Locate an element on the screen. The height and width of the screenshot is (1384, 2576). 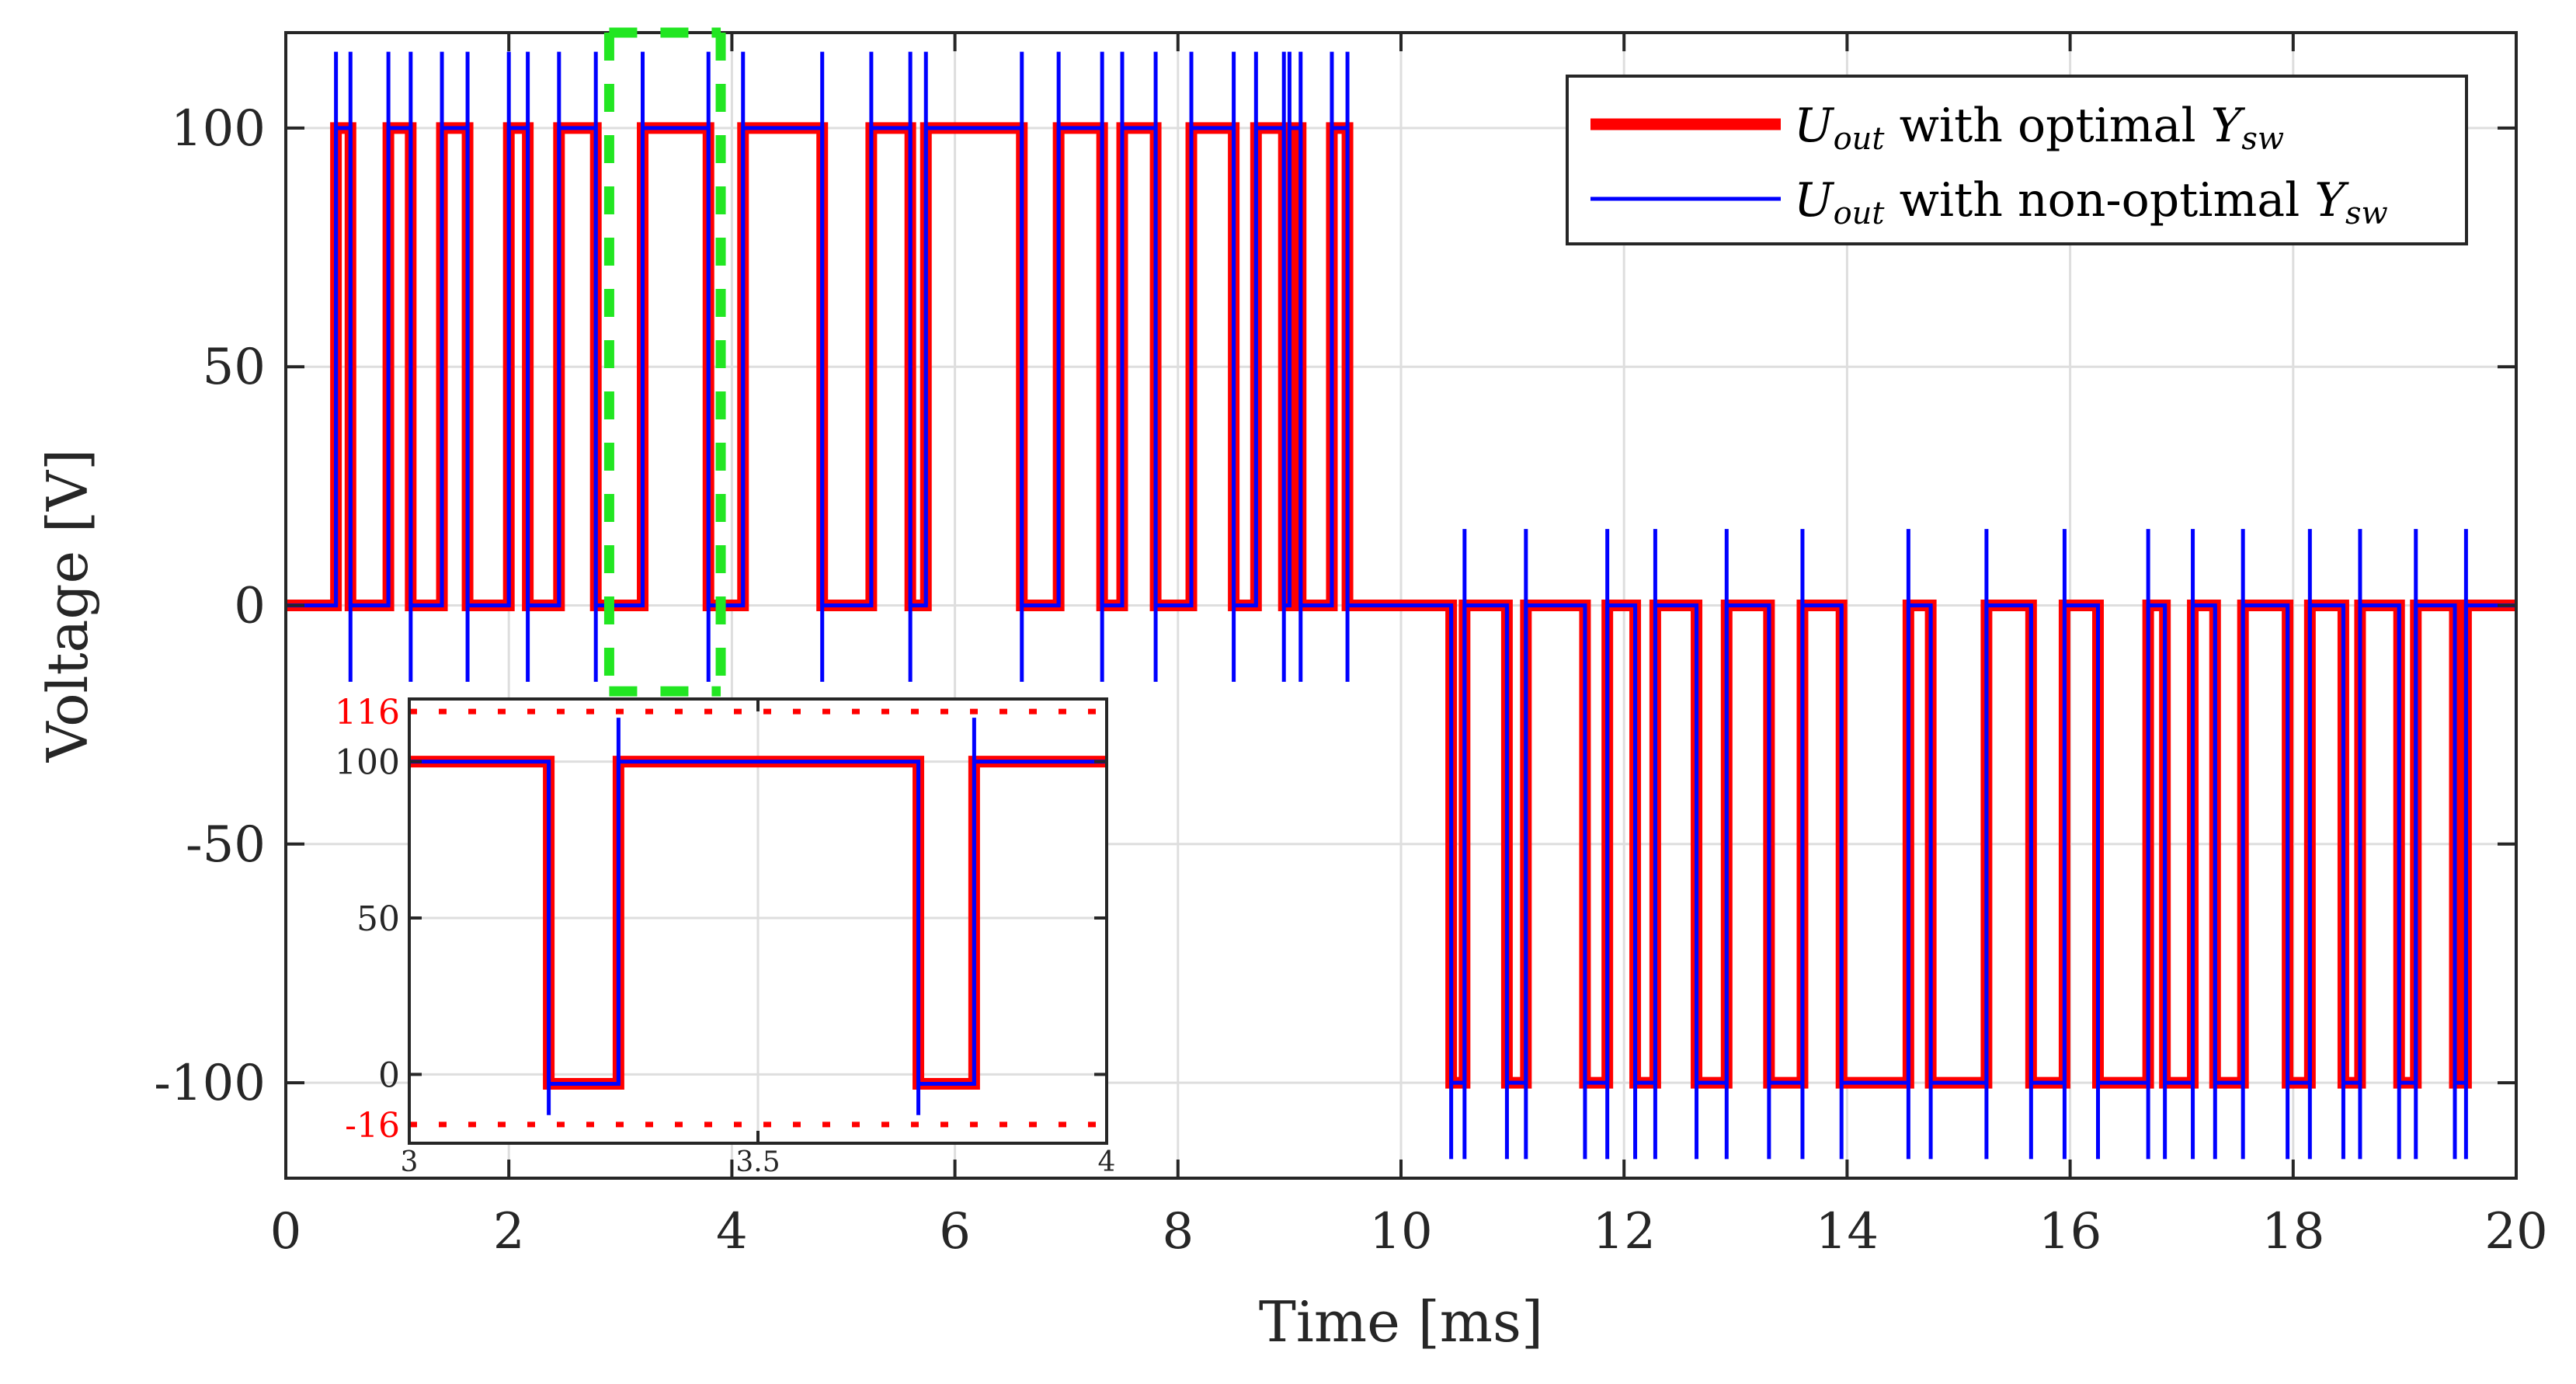
inset-x-tick-label: 4 is located at coordinates (1107, 1162).